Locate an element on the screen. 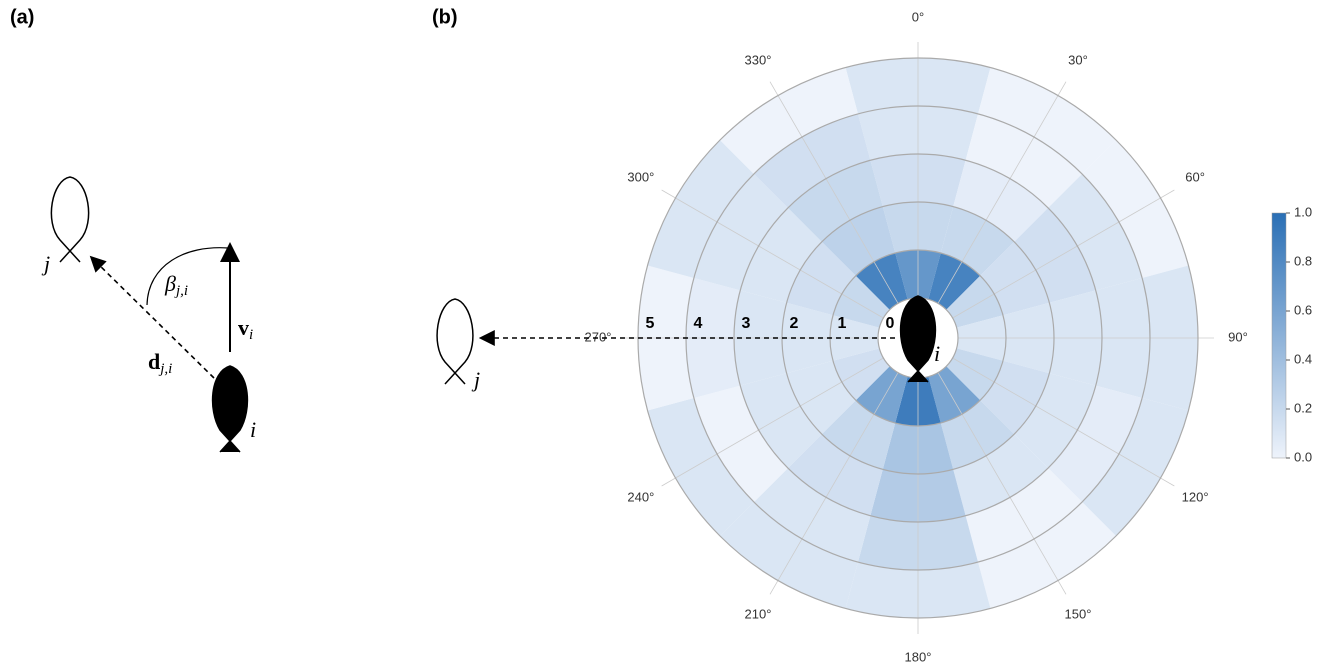  colorbar-tick-label: 0.4 is located at coordinates (1303, 358).